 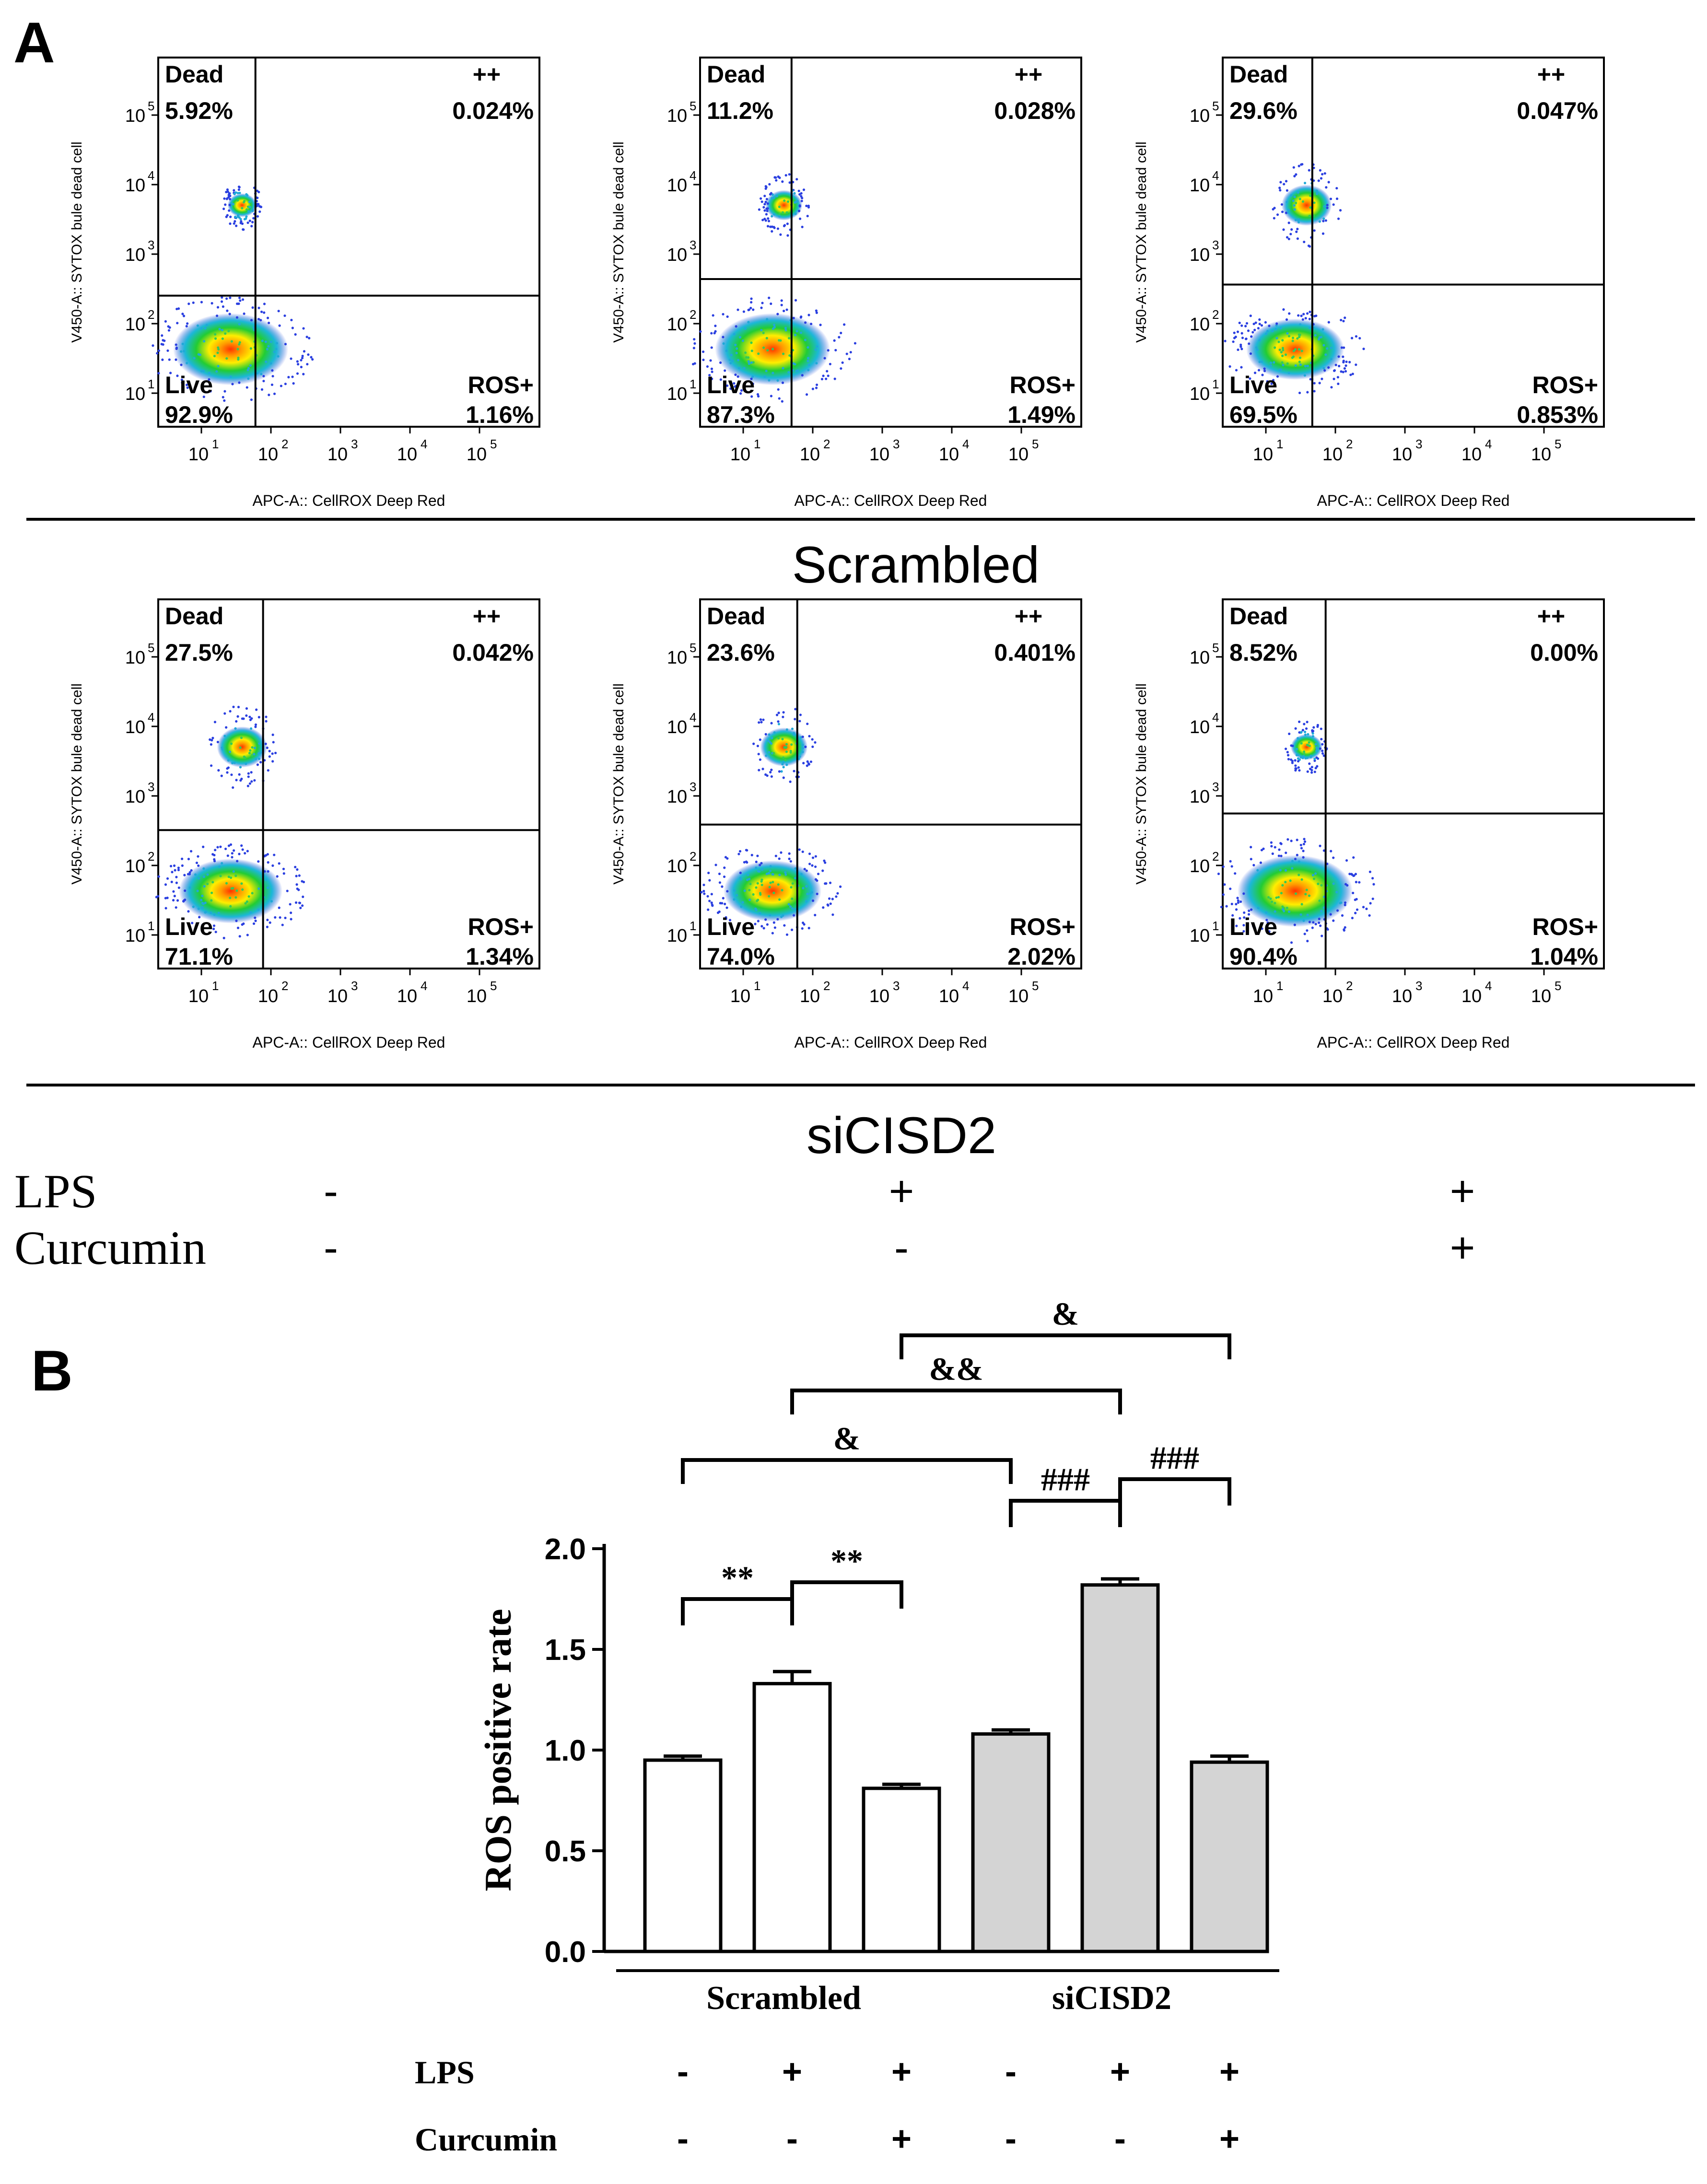 I want to click on double-label: ++, so click(x=1028, y=74).